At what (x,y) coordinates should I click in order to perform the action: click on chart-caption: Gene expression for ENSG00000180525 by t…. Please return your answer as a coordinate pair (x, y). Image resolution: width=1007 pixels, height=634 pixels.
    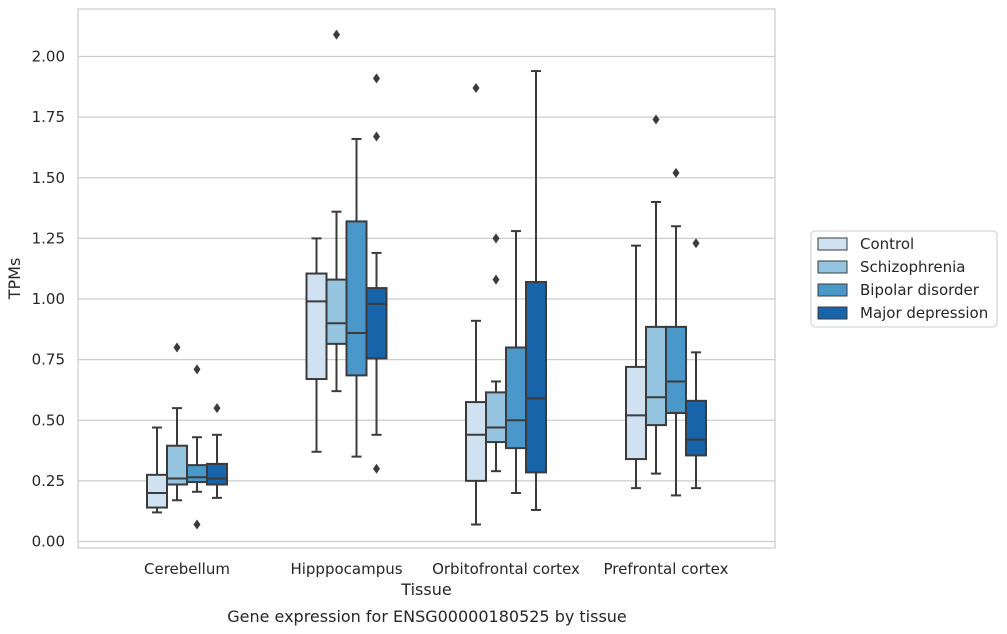
    Looking at the image, I should click on (427, 616).